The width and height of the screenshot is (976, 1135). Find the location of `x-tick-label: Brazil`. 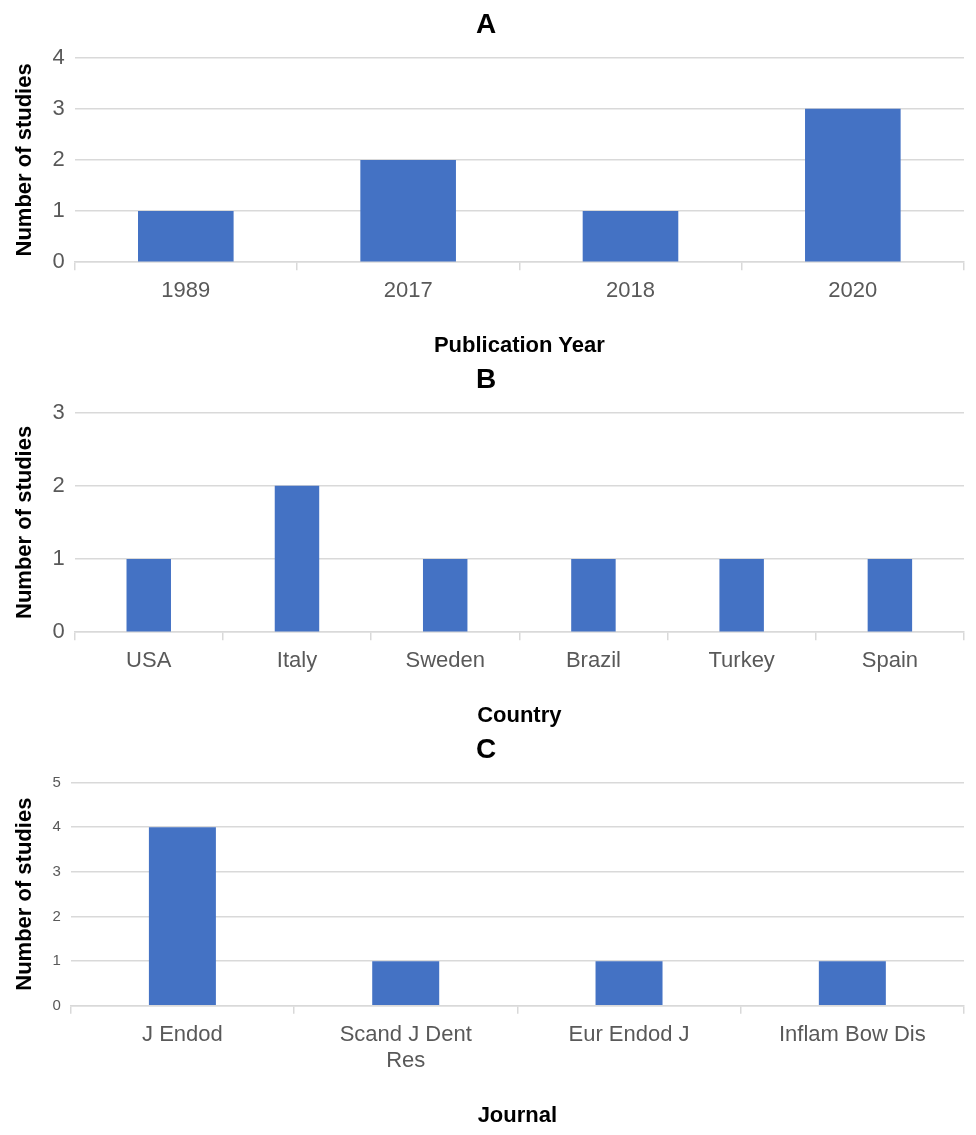

x-tick-label: Brazil is located at coordinates (593, 660).